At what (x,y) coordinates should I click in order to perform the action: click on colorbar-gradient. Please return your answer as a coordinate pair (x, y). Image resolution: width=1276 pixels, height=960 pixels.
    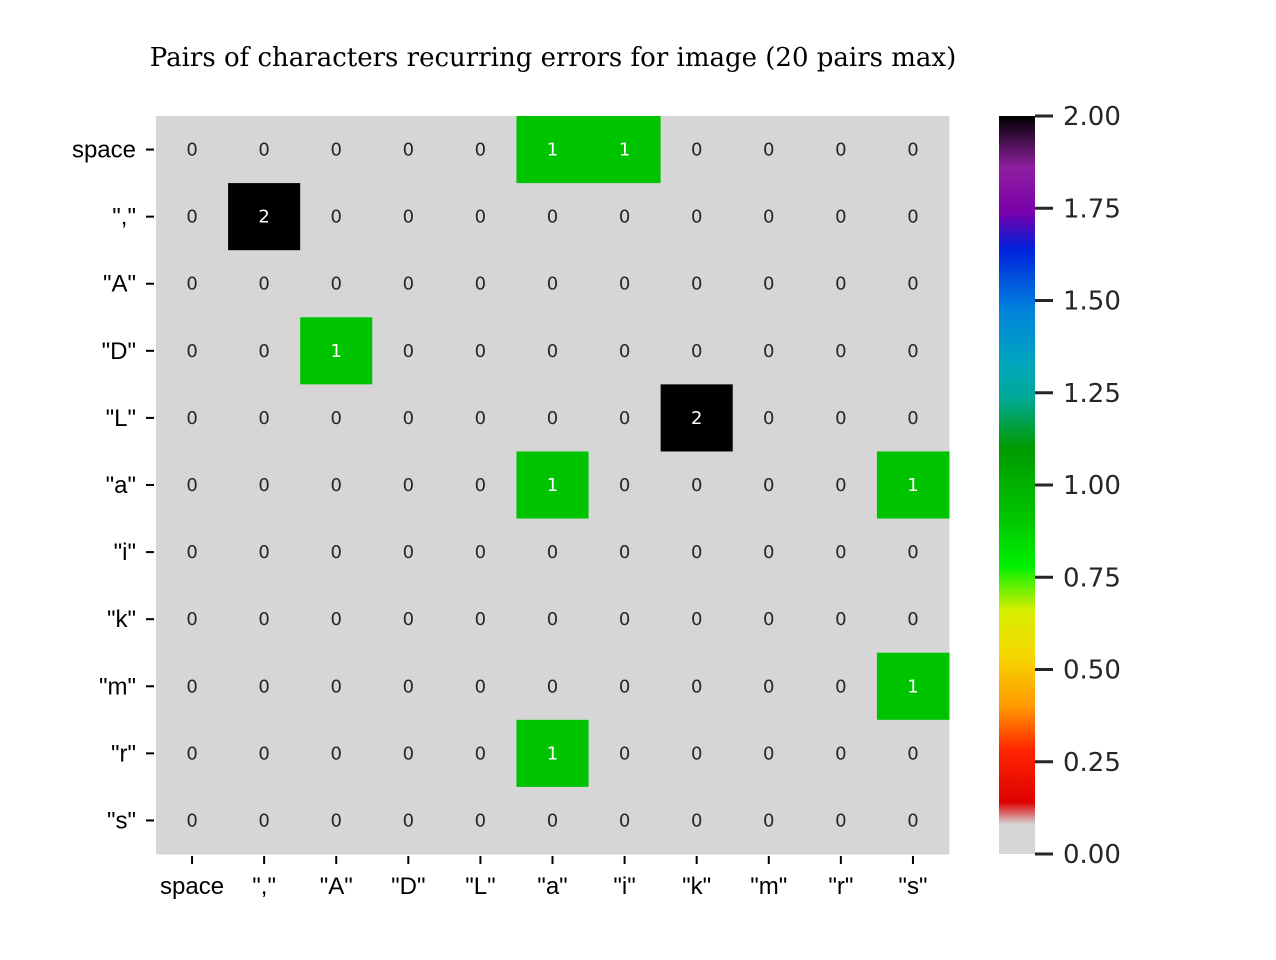
    Looking at the image, I should click on (1017, 485).